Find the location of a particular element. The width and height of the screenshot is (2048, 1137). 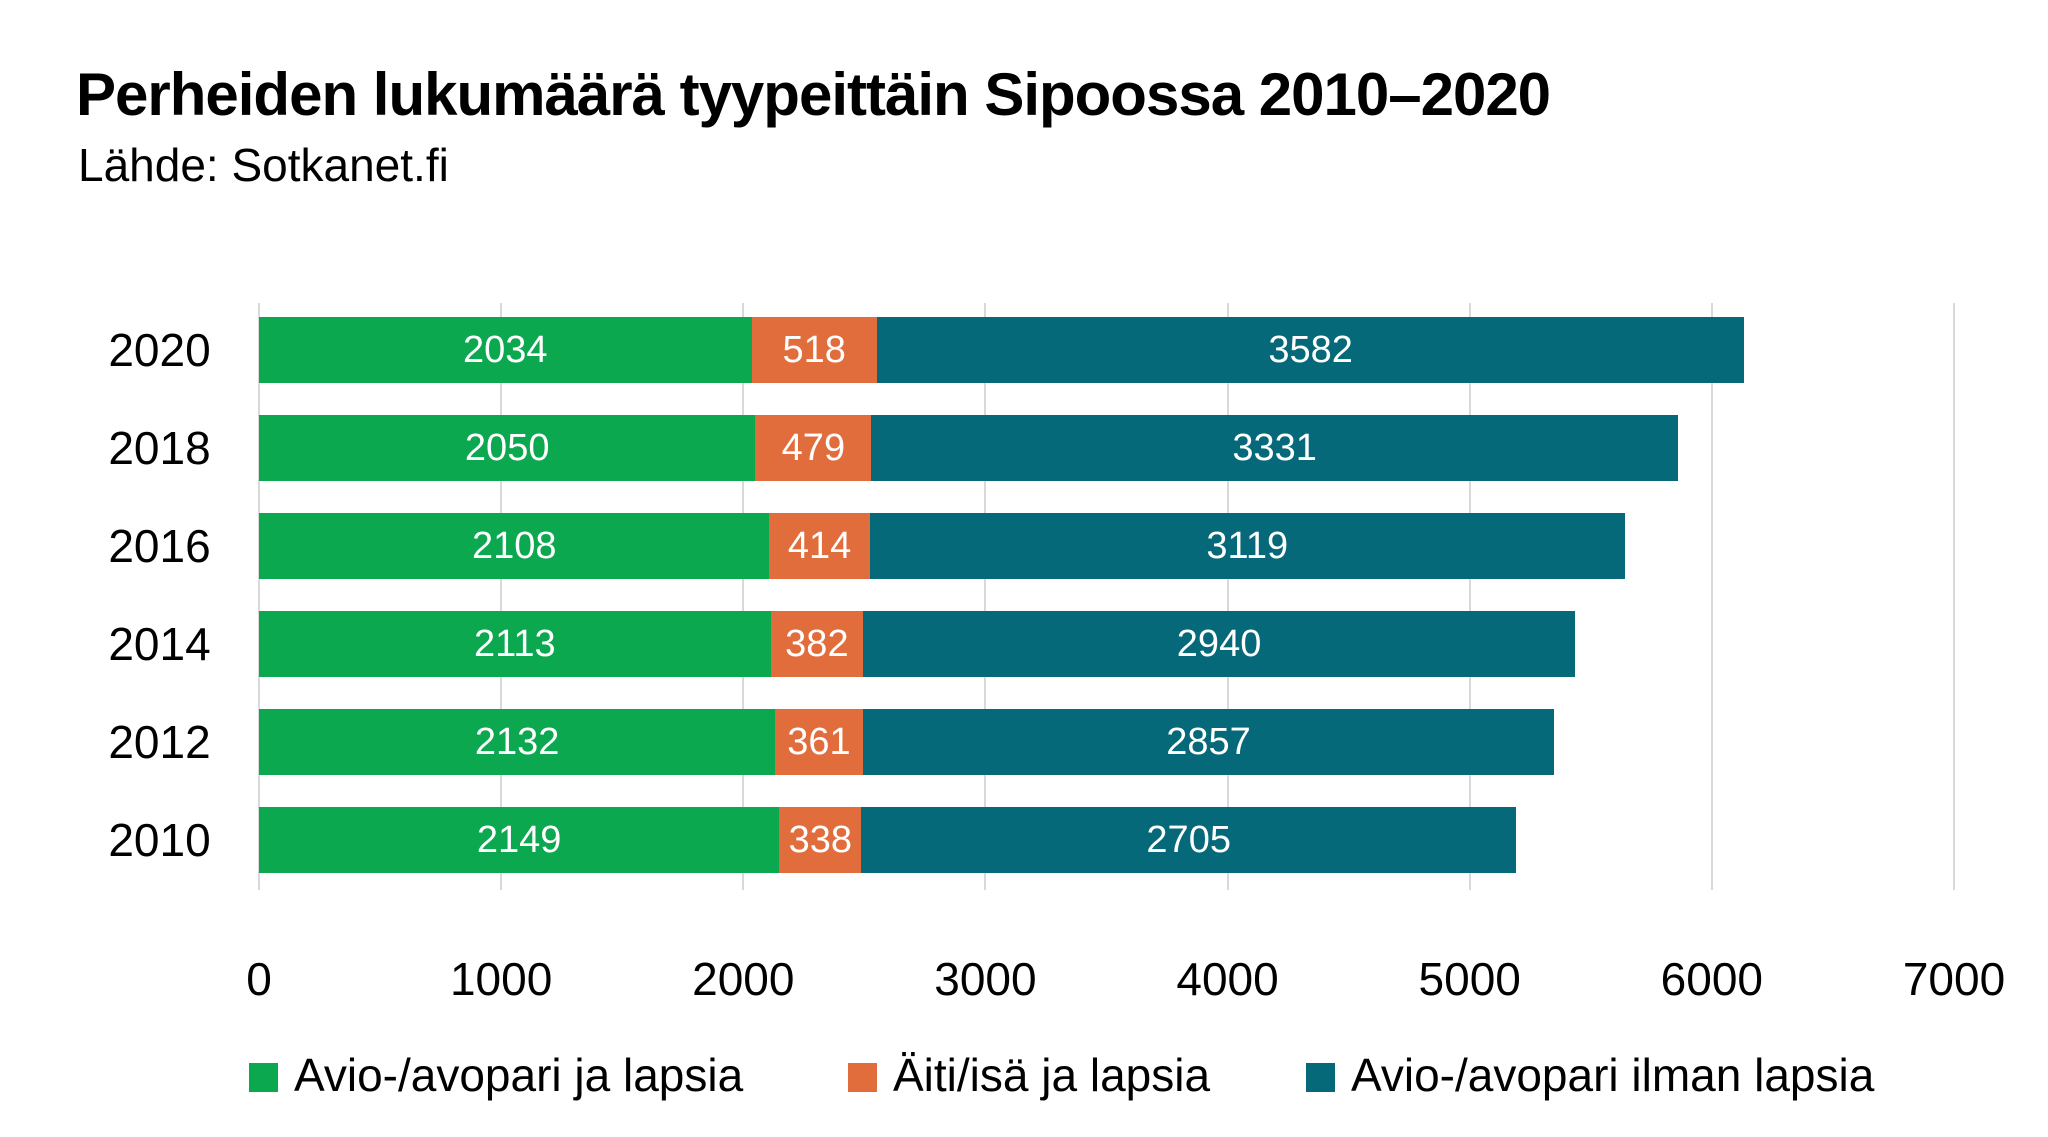

bar-value-label: 518 is located at coordinates (814, 349).